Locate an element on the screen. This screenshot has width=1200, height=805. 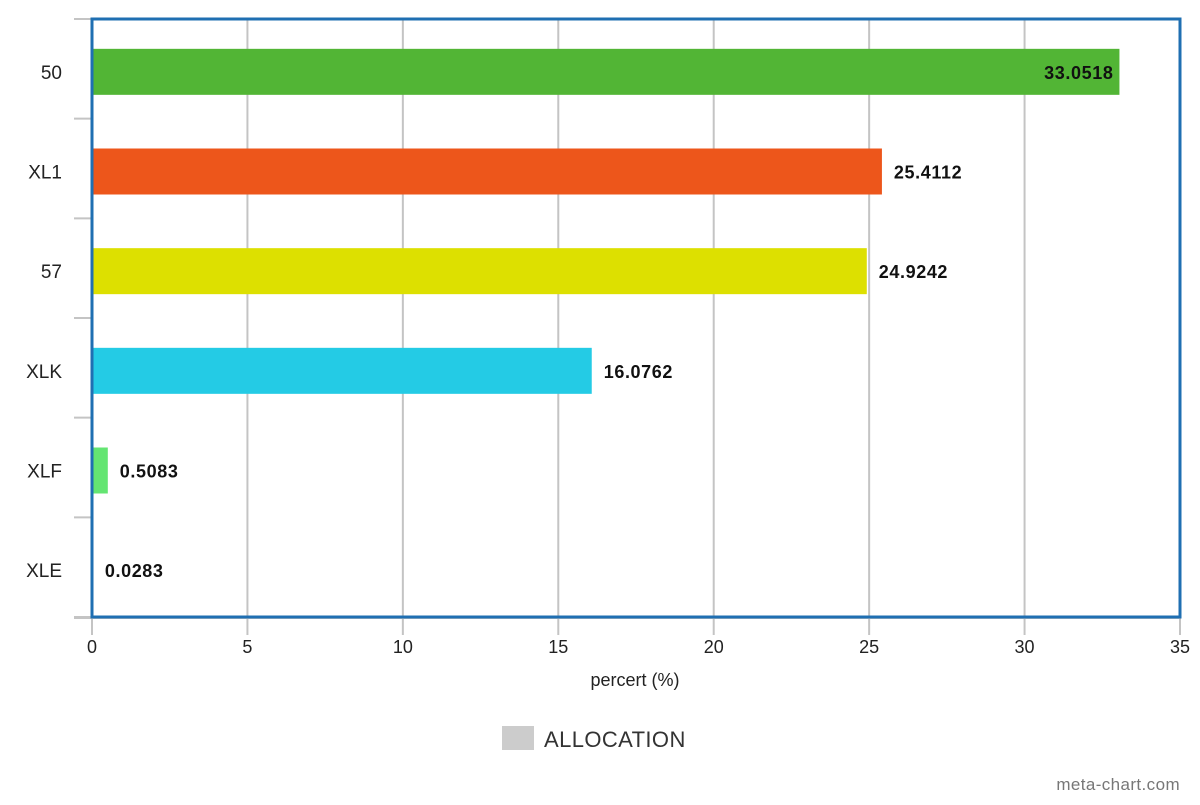
bar-value-label: 25.4112 is located at coordinates (928, 173).